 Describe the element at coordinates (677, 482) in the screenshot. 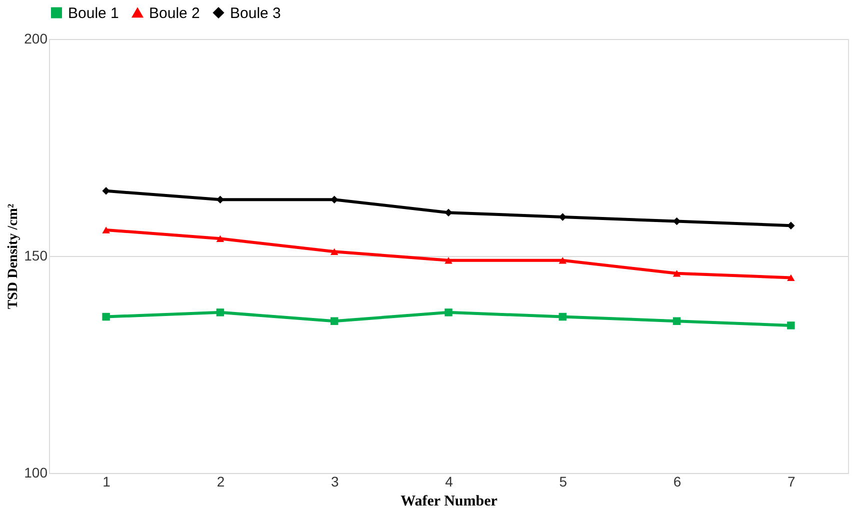

I see `x-tick-label: 6` at that location.